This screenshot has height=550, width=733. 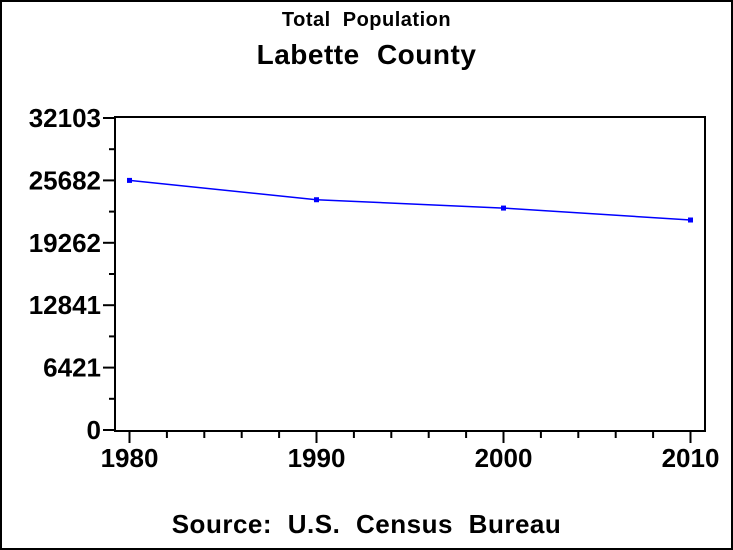 I want to click on x-tick-label: 2010, so click(x=691, y=458).